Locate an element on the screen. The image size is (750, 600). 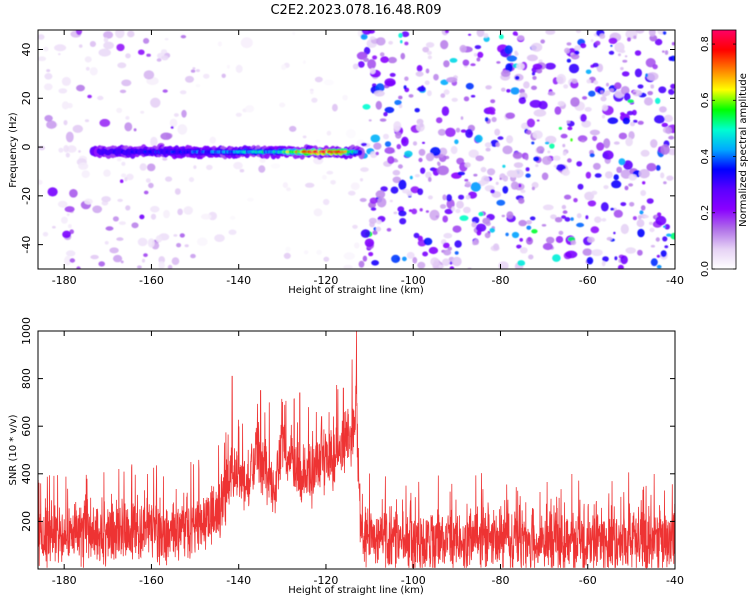
y-tick-label: 400 is located at coordinates (26, 473).